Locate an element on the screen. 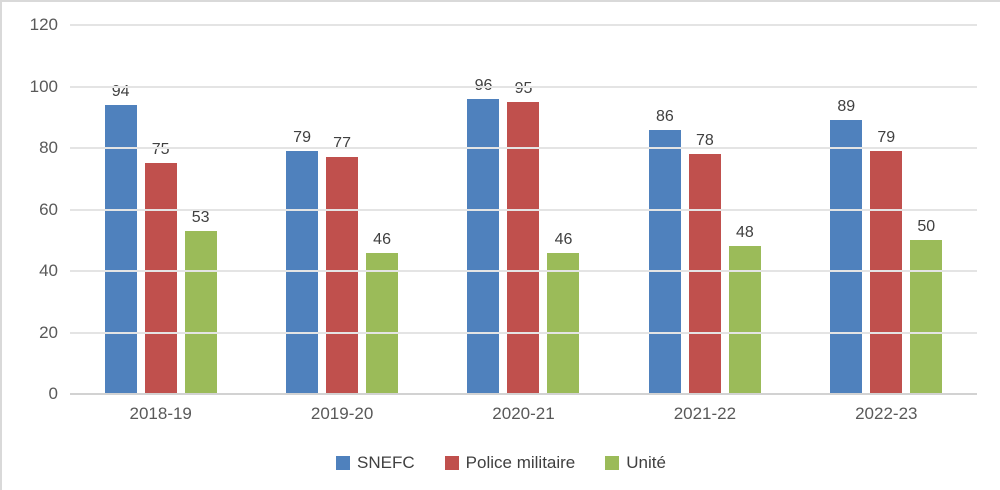 Image resolution: width=1000 pixels, height=490 pixels. bar-with-label: 75 is located at coordinates (160, 209).